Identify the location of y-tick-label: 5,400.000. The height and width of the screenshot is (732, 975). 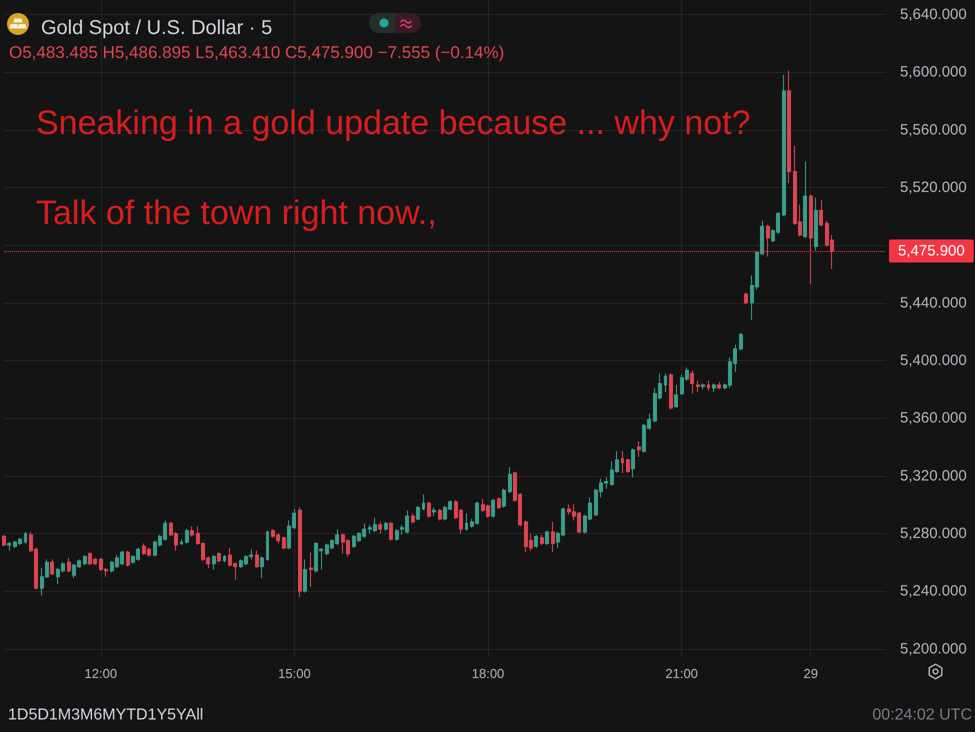
(933, 360).